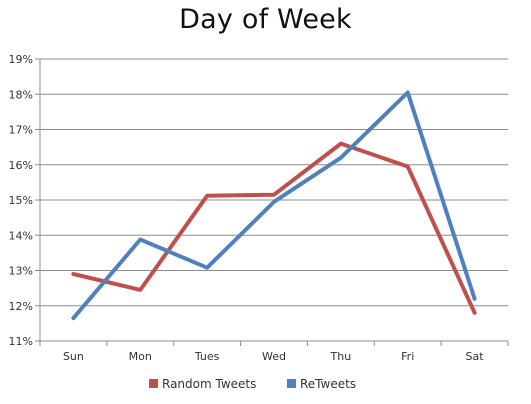 The image size is (531, 404). I want to click on y-axis-ticks: 11% 12% 13% 14% 15% 16% 17% 18% 19%, so click(21, 200).